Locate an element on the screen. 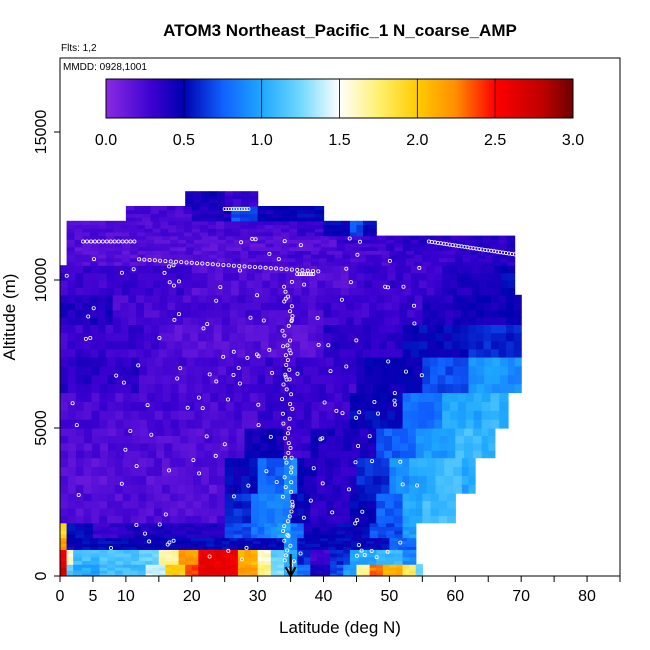 The image size is (650, 650). x-tick-label: 5 is located at coordinates (92, 596).